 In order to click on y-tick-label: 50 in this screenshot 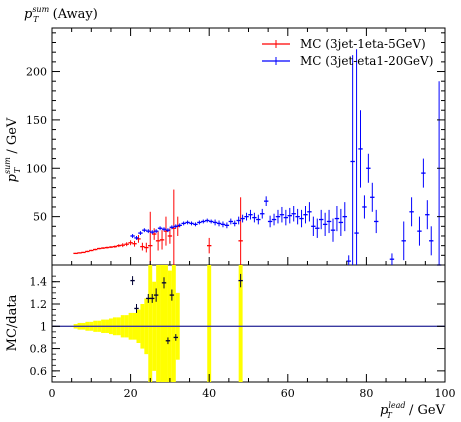, I will do `click(40, 217)`.